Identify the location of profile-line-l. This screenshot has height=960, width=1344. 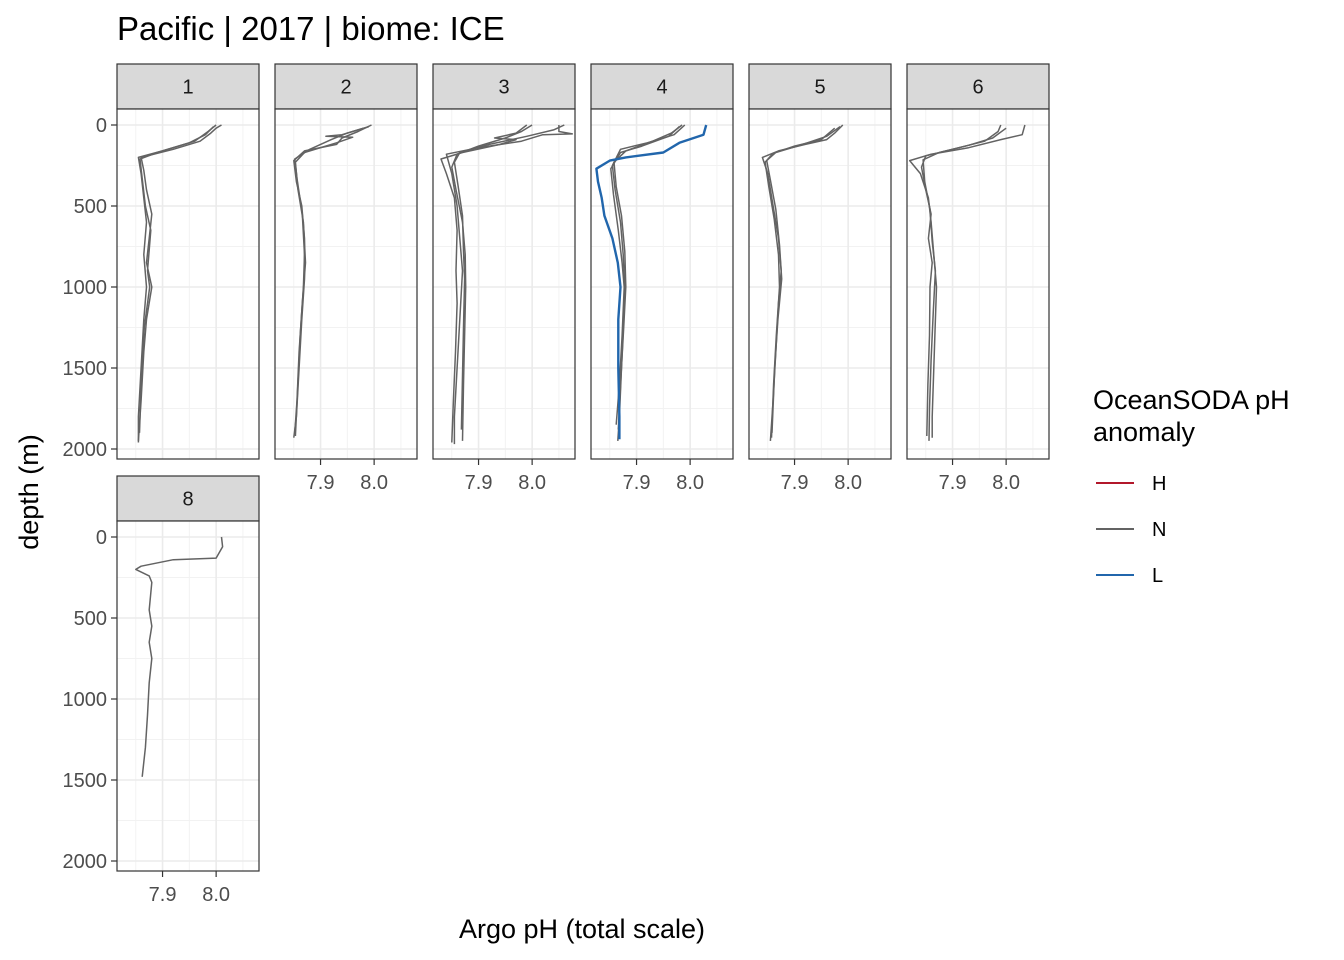
(651, 282).